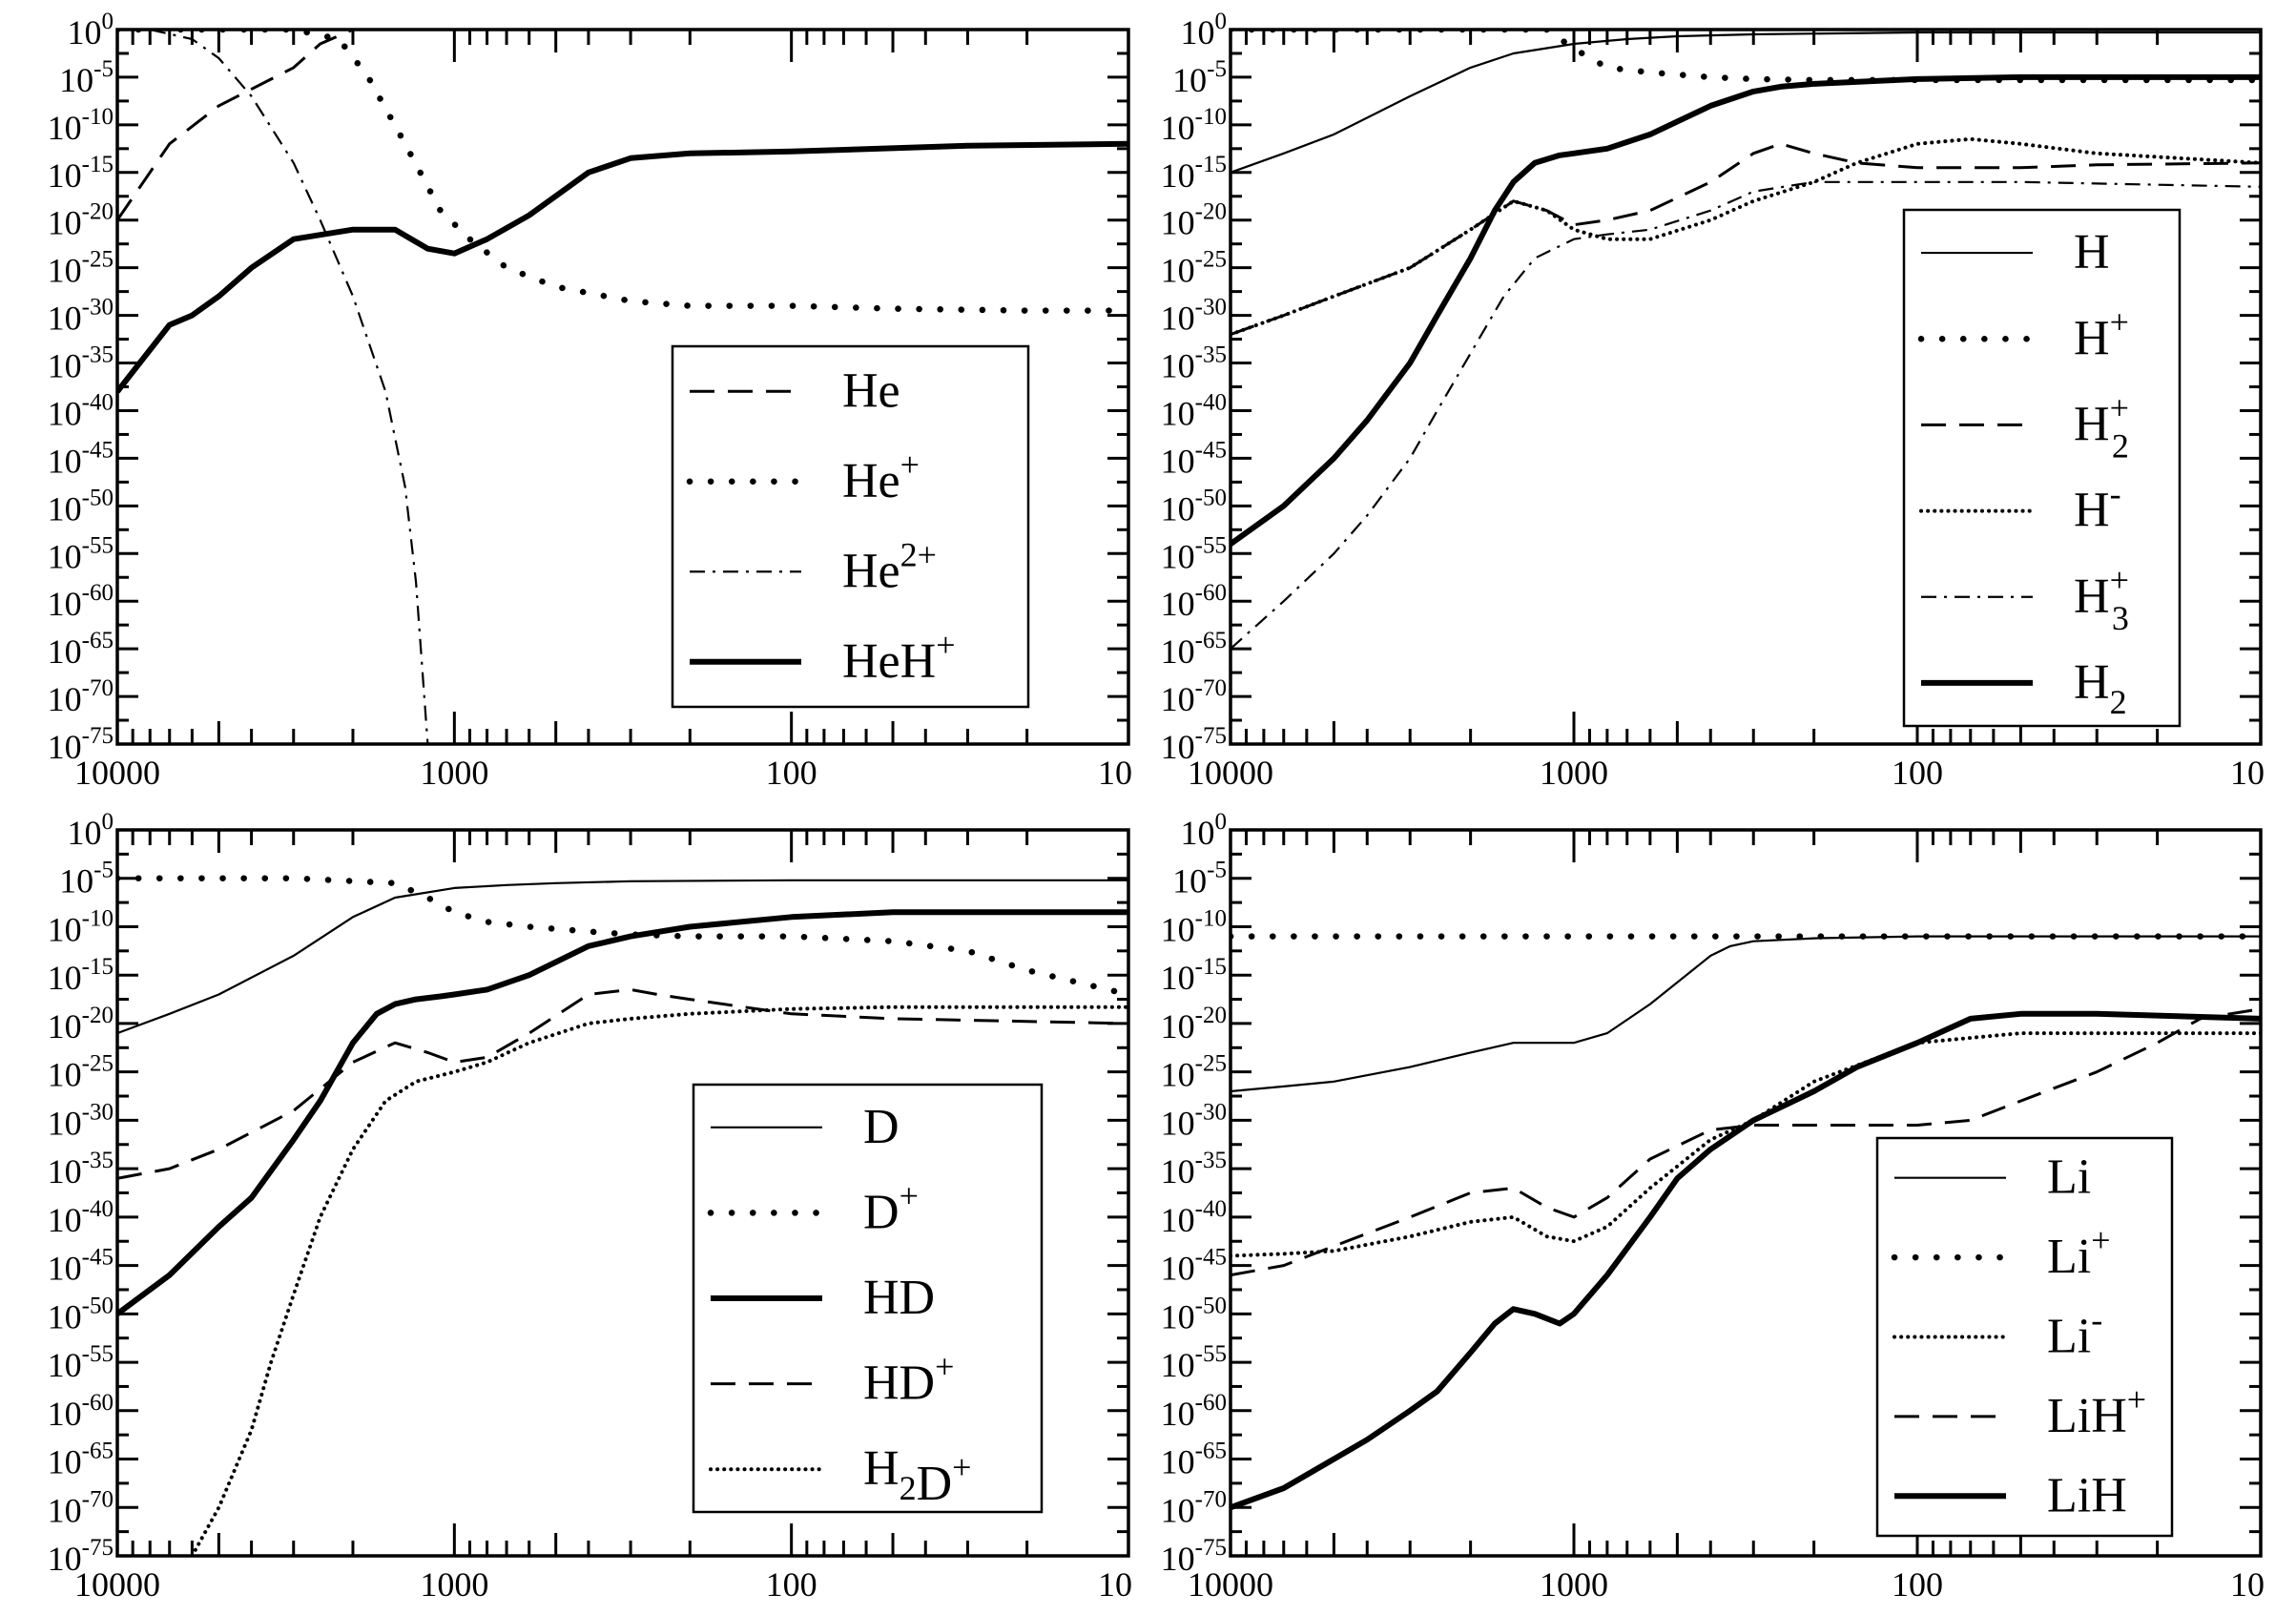 The width and height of the screenshot is (2296, 1615). I want to click on series-line-hplus, so click(1746, 57).